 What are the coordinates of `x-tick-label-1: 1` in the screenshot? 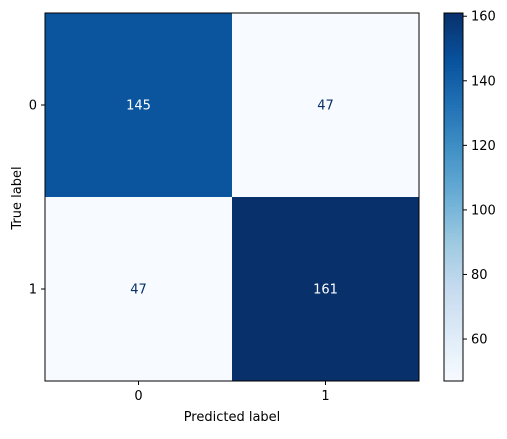 It's located at (325, 396).